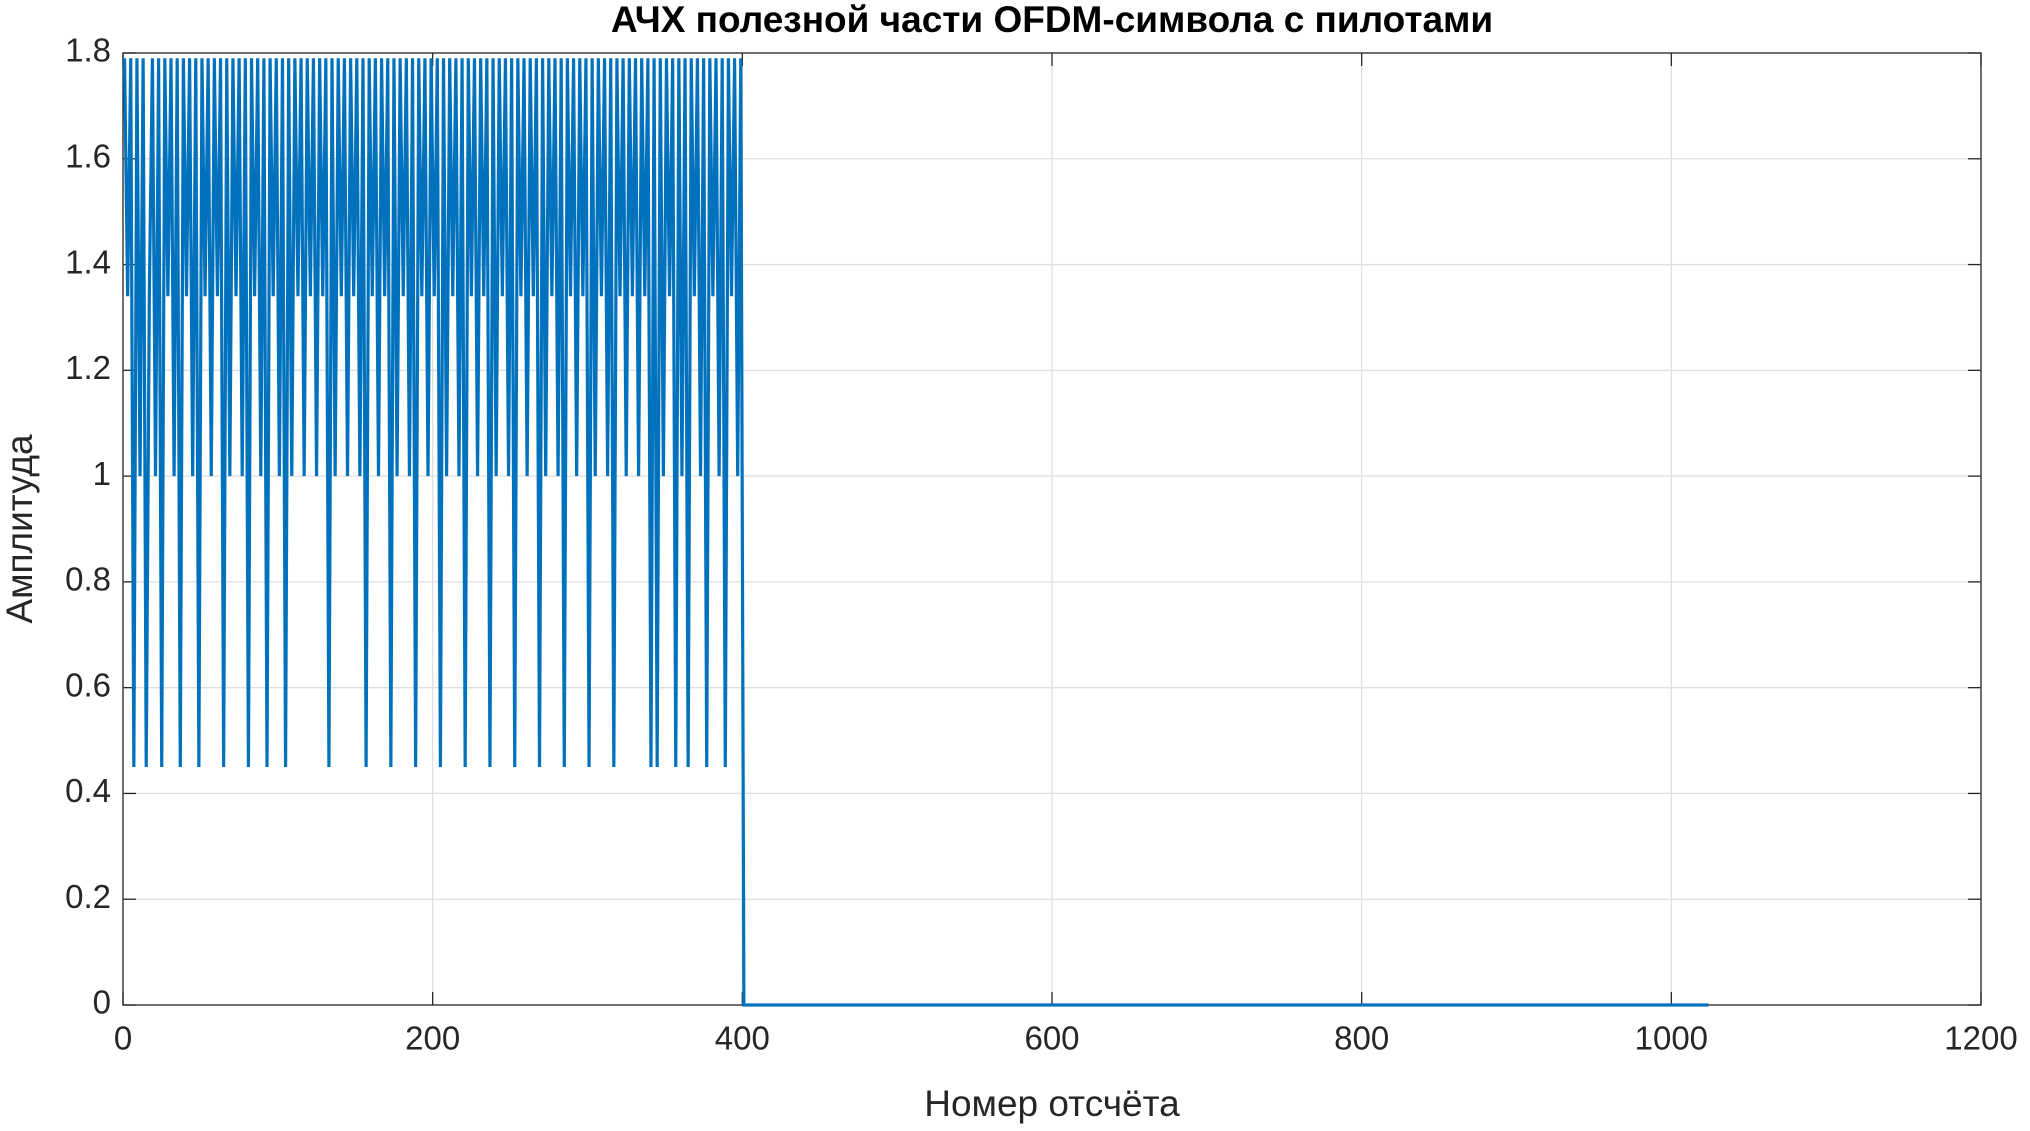 The height and width of the screenshot is (1131, 2030). What do you see at coordinates (742, 1038) in the screenshot?
I see `x-tick-label: 400` at bounding box center [742, 1038].